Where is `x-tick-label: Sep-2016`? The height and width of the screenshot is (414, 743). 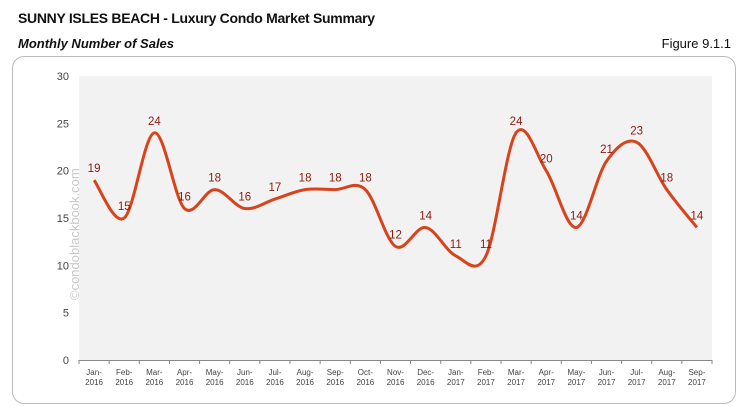 x-tick-label: Sep-2016 is located at coordinates (335, 377).